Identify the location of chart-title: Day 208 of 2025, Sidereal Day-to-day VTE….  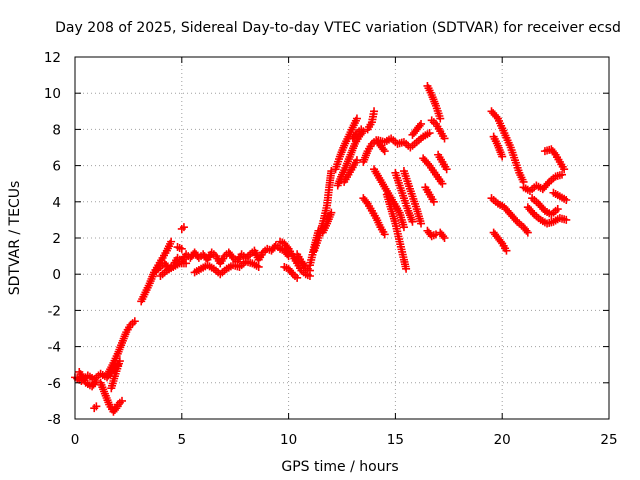
(338, 28).